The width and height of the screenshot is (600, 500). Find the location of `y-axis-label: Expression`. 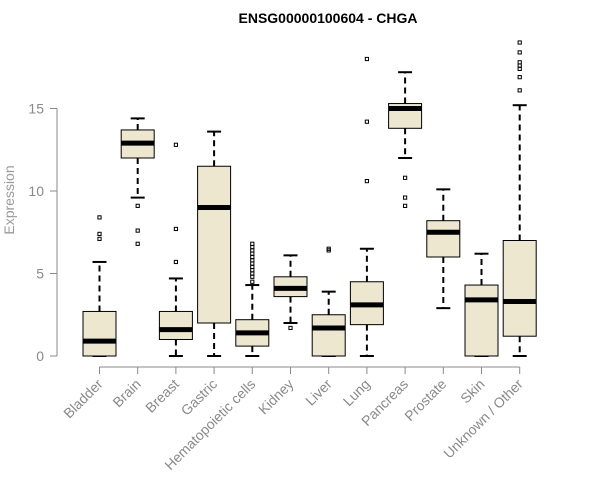

y-axis-label: Expression is located at coordinates (9, 199).